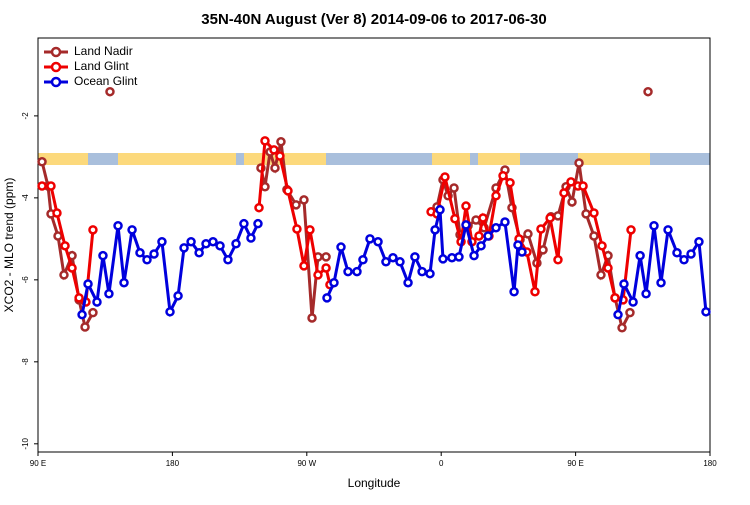 The height and width of the screenshot is (505, 750). I want to click on y-tick-label: -2, so click(25, 116).